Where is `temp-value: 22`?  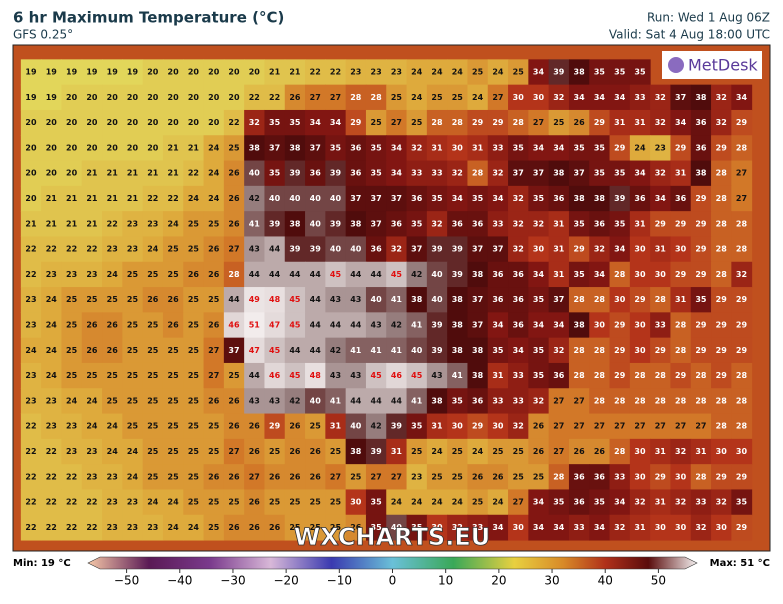 temp-value: 22 is located at coordinates (91, 249).